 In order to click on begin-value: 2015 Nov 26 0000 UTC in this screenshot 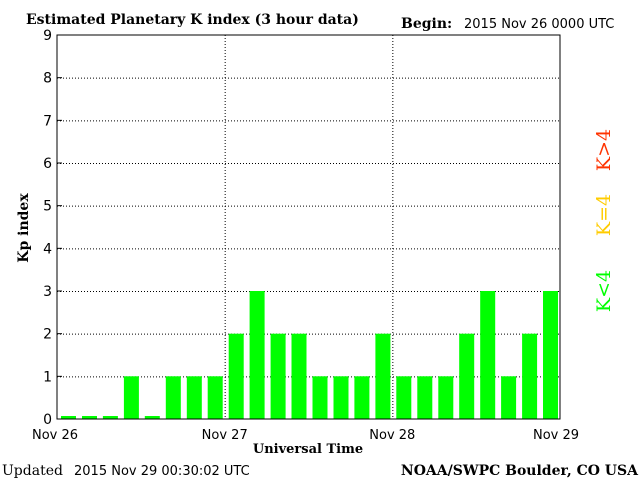, I will do `click(539, 24)`.